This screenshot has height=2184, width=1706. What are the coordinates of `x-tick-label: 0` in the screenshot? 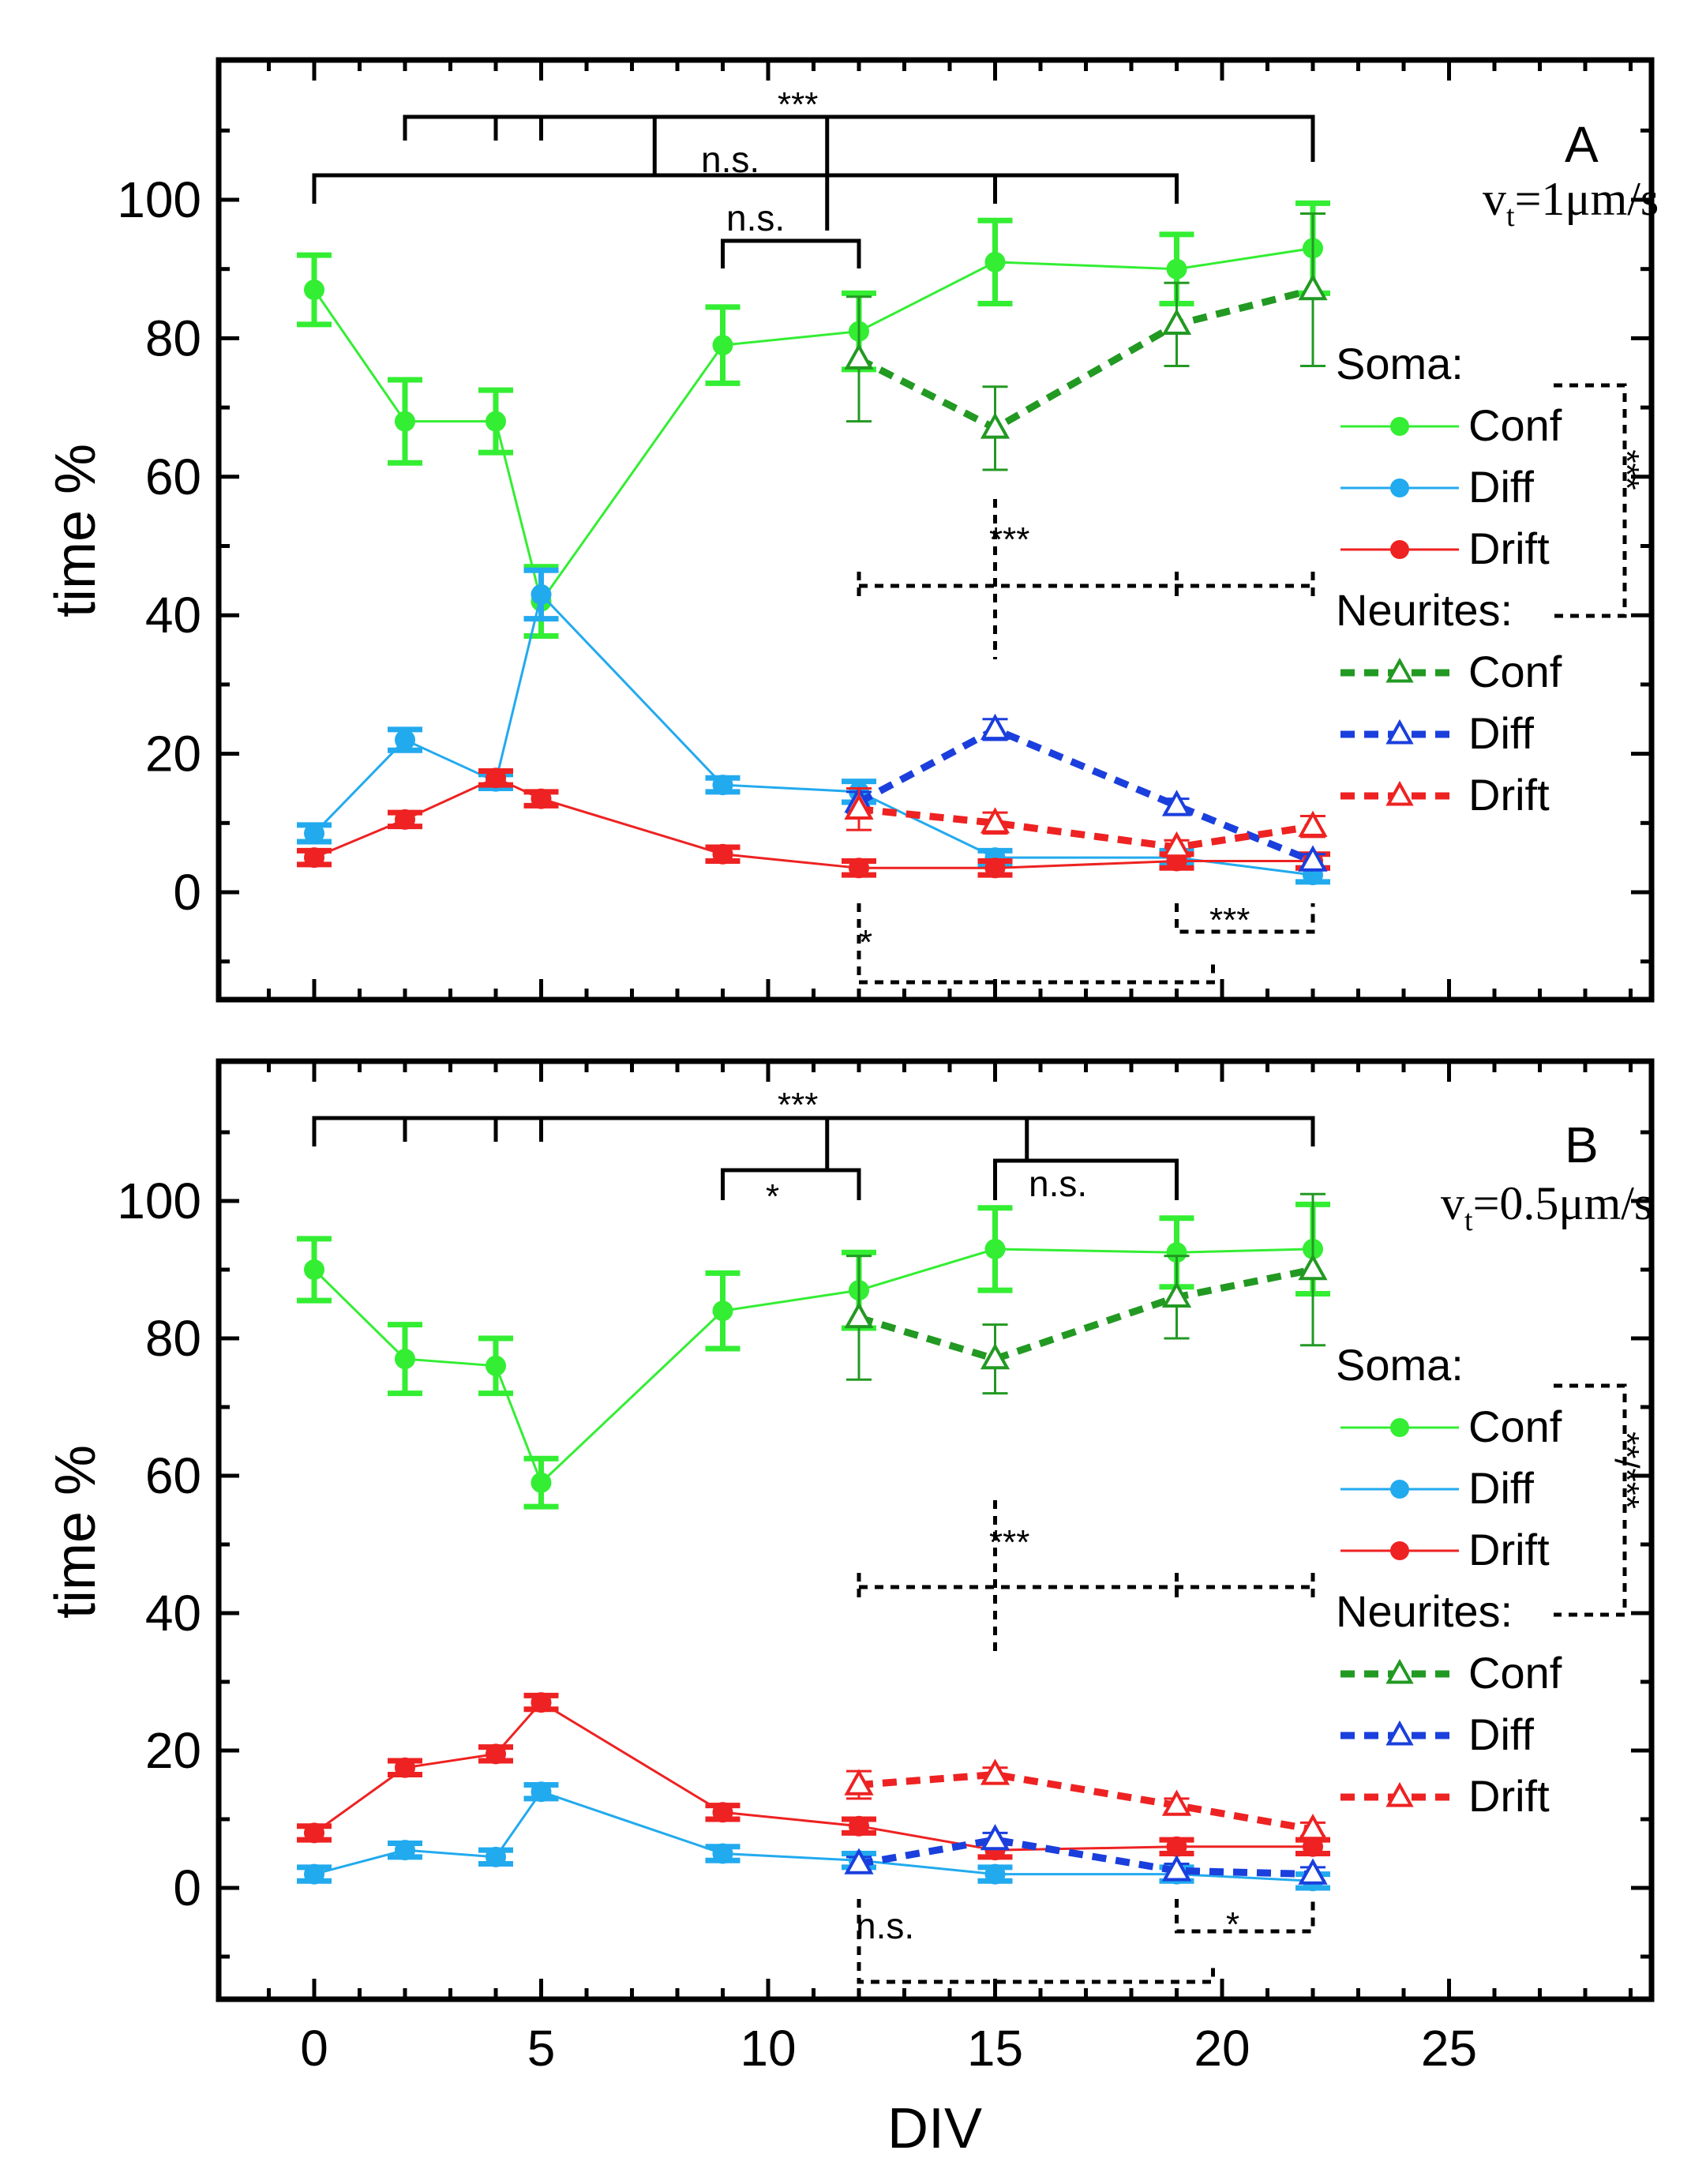 It's located at (314, 2048).